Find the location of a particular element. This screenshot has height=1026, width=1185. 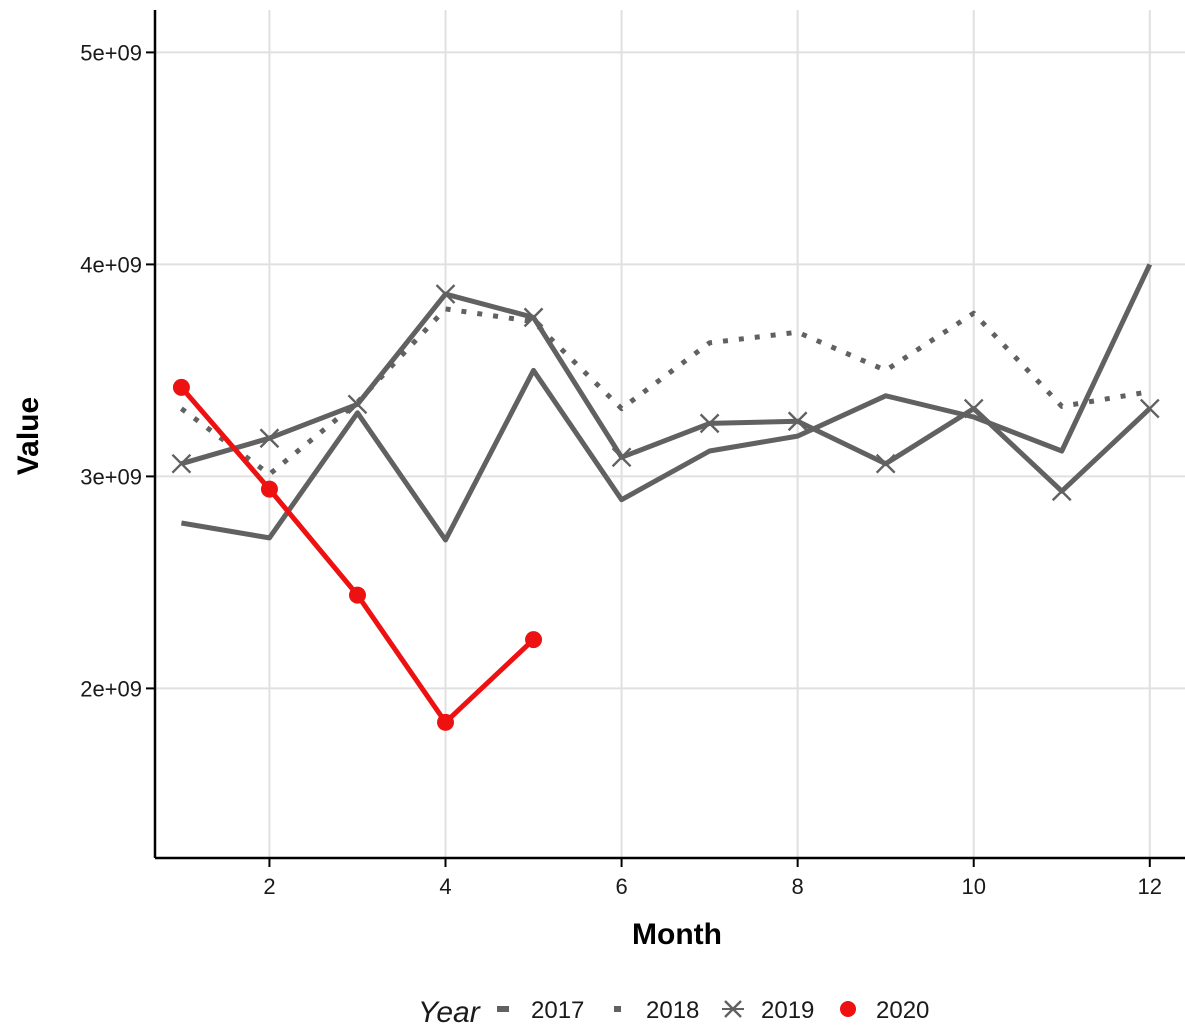

legend-key-2018 is located at coordinates (617, 1009).